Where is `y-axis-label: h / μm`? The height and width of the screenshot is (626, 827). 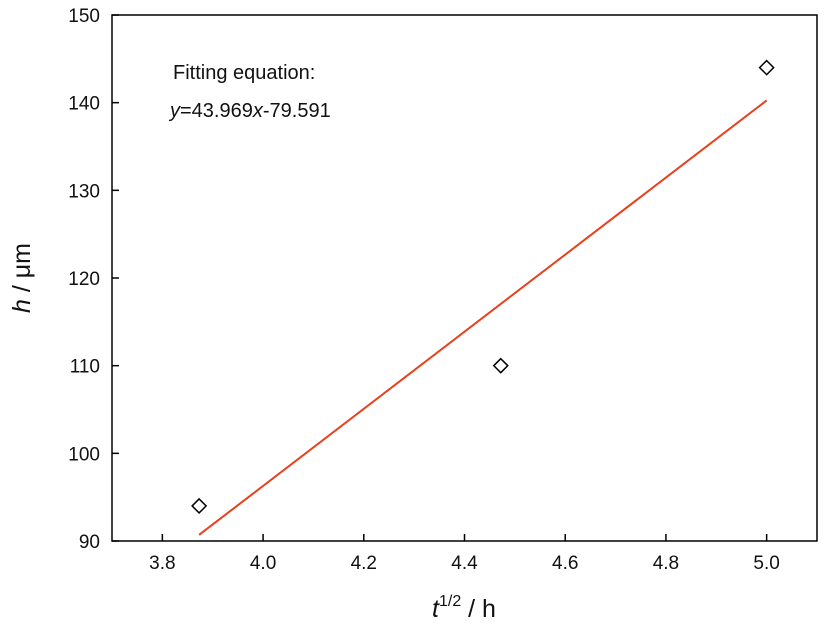 y-axis-label: h / μm is located at coordinates (22, 278).